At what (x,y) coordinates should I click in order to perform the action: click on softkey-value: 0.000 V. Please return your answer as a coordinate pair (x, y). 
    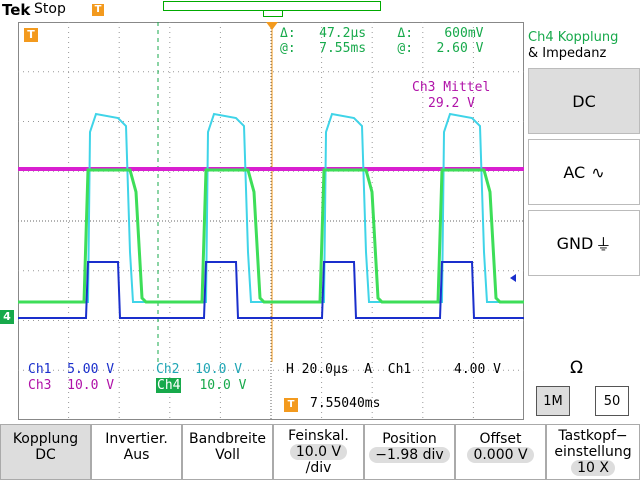
    Looking at the image, I should click on (500, 455).